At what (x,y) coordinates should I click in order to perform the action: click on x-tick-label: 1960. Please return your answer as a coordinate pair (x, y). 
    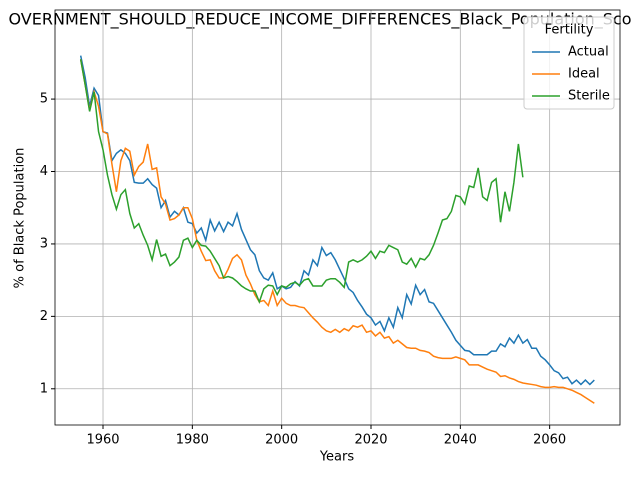
    Looking at the image, I should click on (102, 440).